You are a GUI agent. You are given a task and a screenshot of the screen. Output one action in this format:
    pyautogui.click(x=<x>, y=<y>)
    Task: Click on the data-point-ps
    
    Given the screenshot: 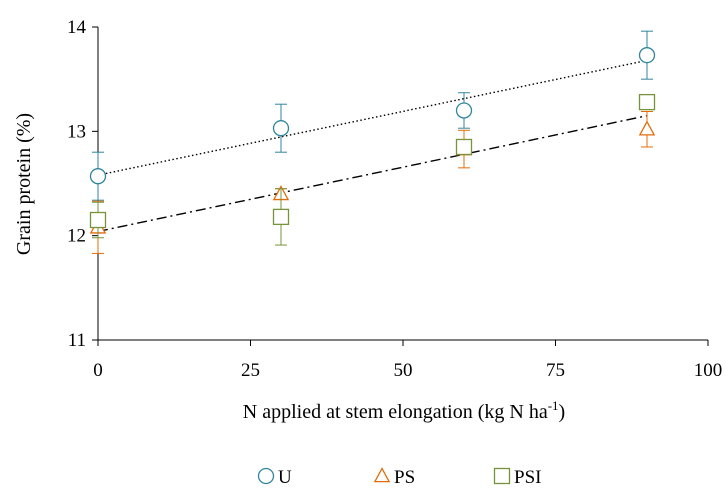 What is the action you would take?
    pyautogui.click(x=647, y=128)
    